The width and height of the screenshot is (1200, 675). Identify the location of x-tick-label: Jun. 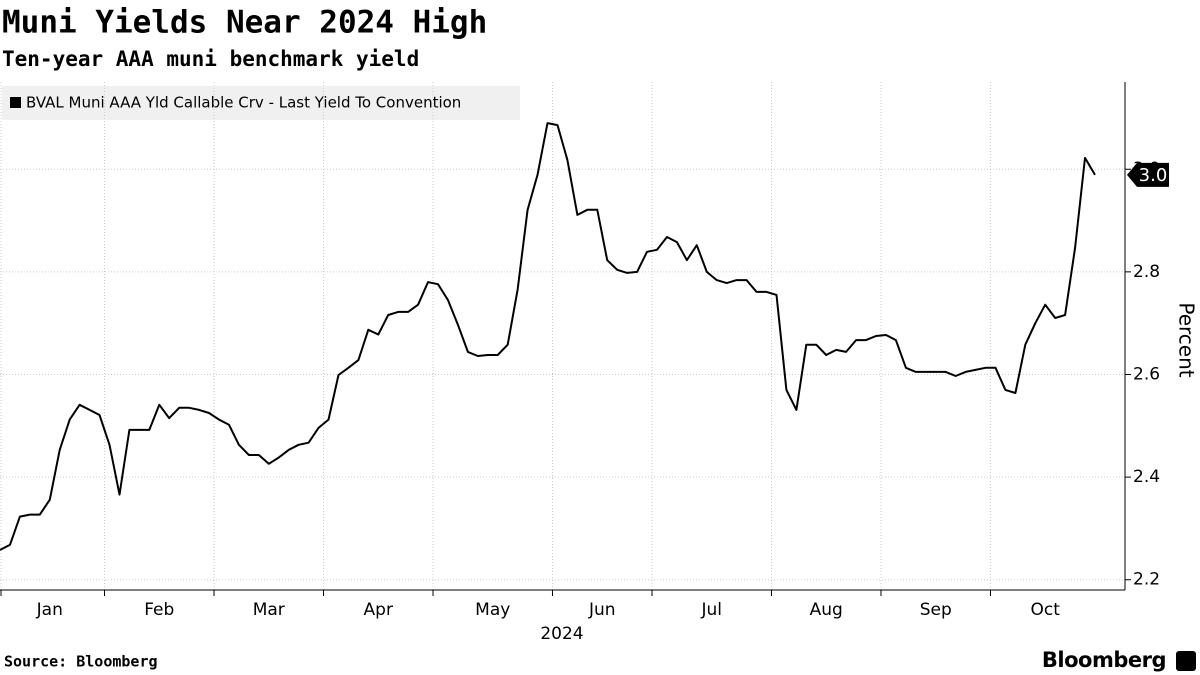
(602, 610).